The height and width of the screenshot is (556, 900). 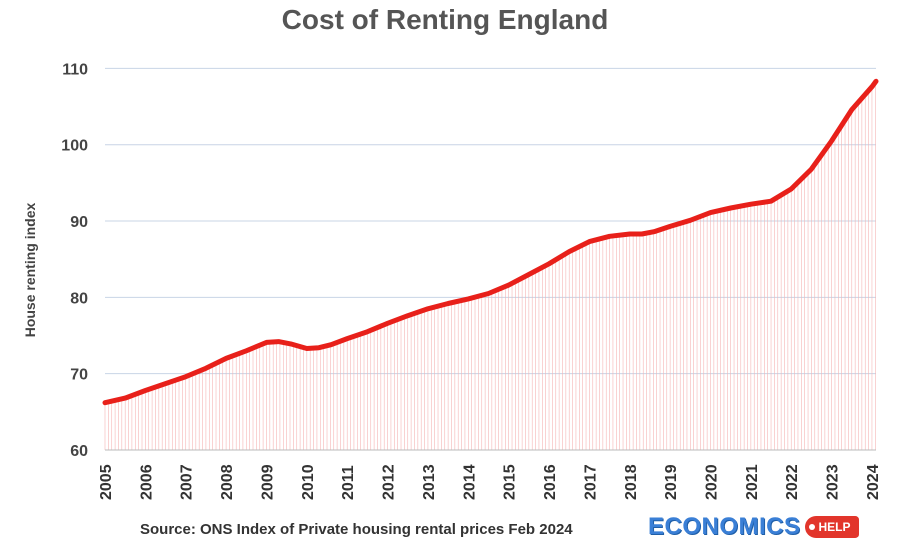 I want to click on y-axis-label: House renting index, so click(x=30, y=270).